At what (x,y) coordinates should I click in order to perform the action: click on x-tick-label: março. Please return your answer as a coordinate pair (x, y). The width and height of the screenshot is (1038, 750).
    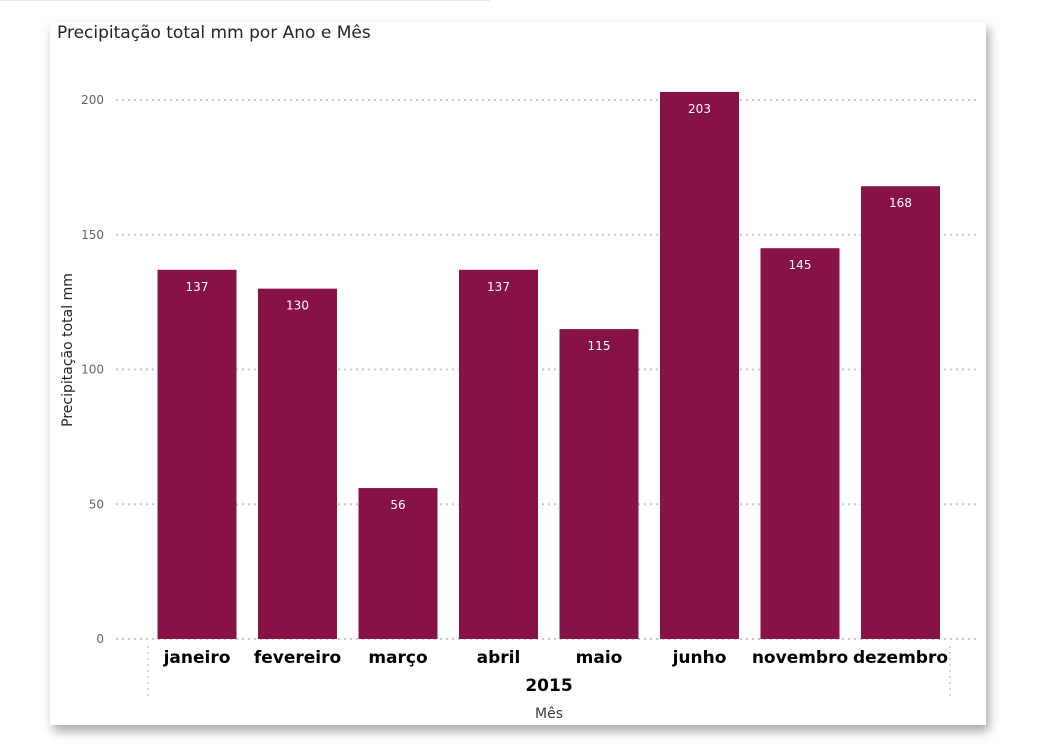
    Looking at the image, I should click on (397, 658).